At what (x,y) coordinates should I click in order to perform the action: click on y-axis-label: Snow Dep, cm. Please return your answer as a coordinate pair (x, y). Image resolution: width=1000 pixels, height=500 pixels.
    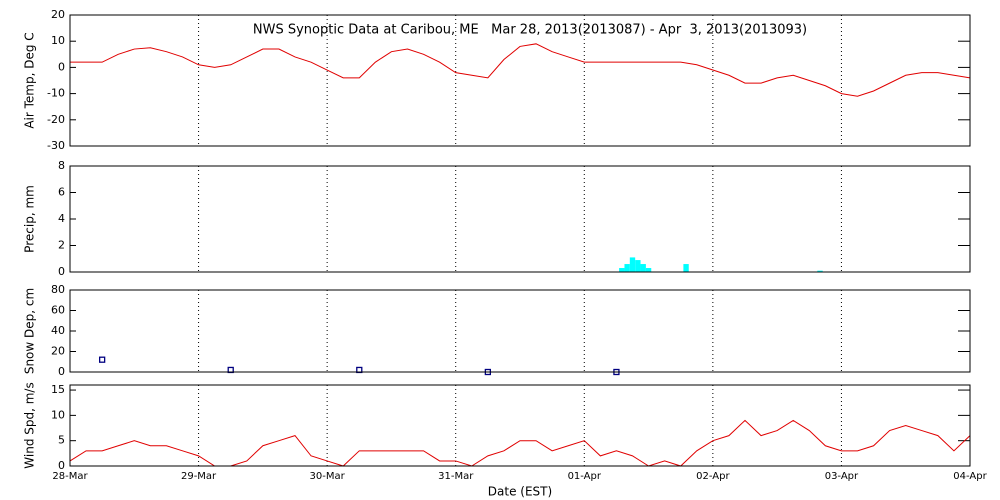
    Looking at the image, I should click on (30, 331).